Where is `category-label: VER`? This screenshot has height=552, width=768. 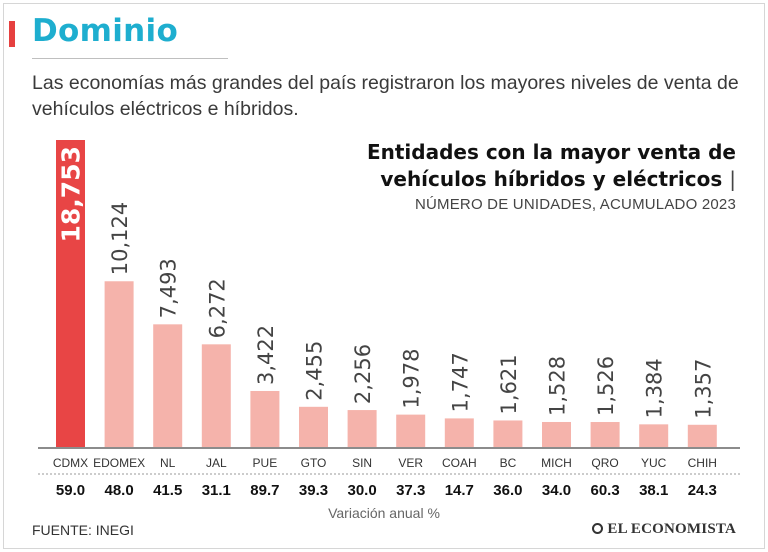 category-label: VER is located at coordinates (410, 463).